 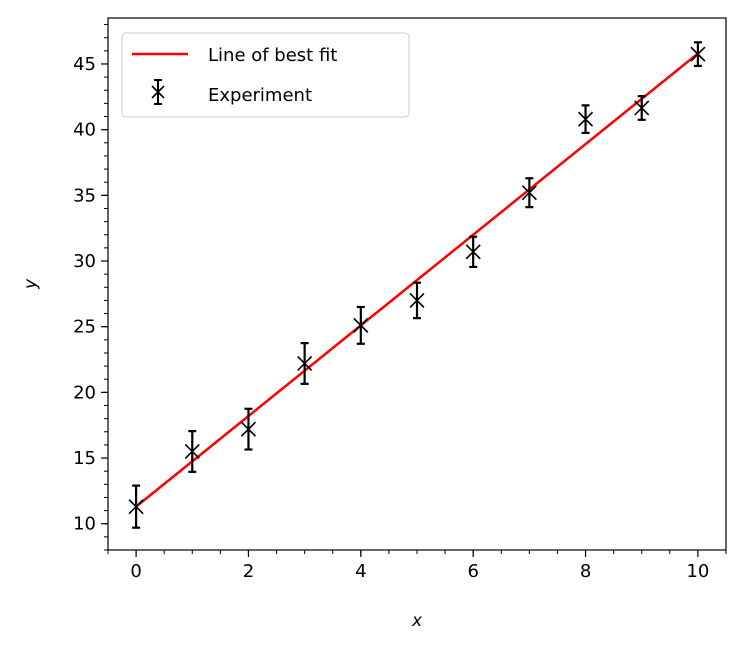 What do you see at coordinates (585, 571) in the screenshot?
I see `x-tick-label: 8` at bounding box center [585, 571].